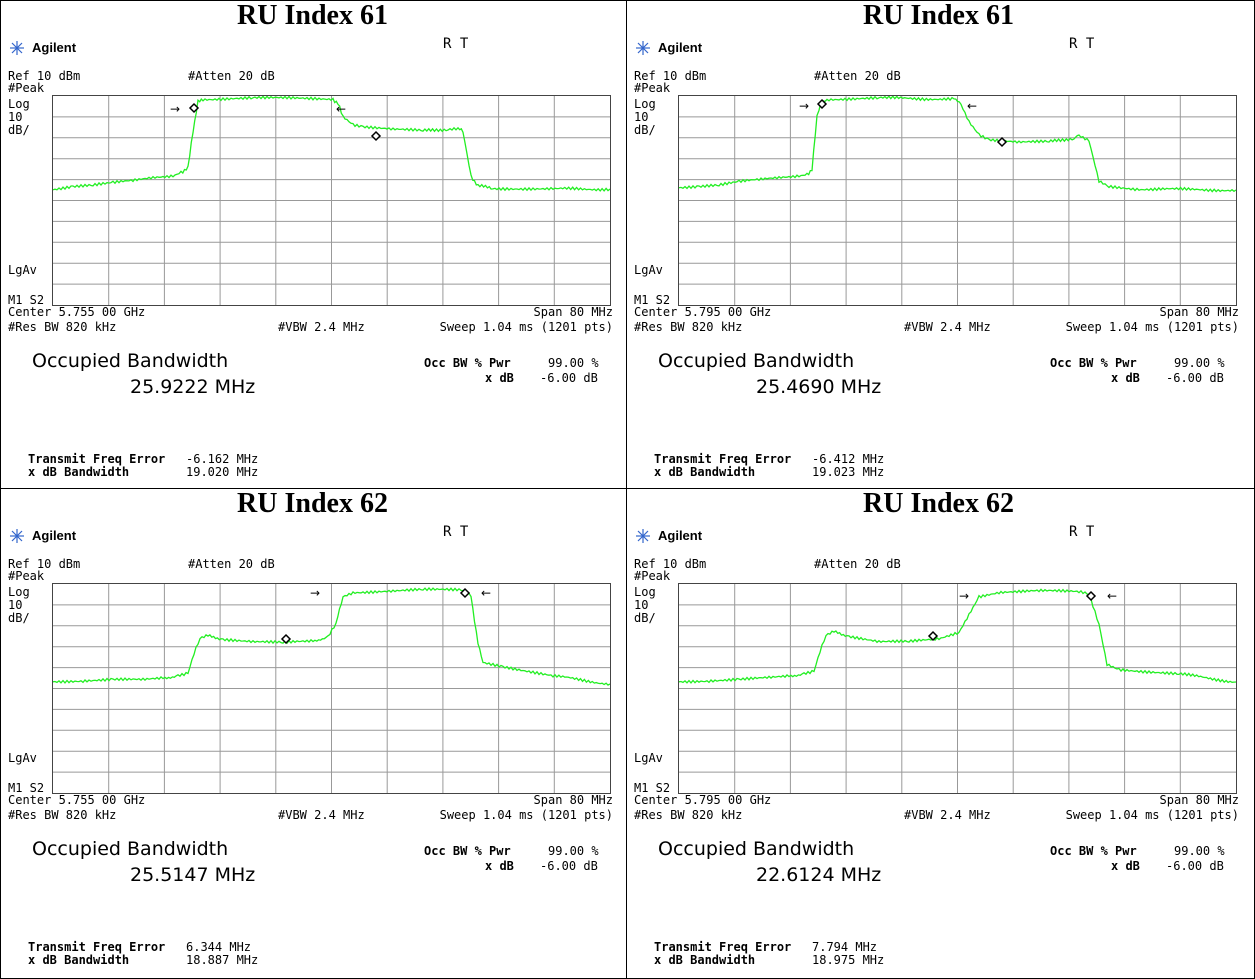  Describe the element at coordinates (848, 459) in the screenshot. I see `transmit-freq-error-value: -6.412 MHz` at that location.